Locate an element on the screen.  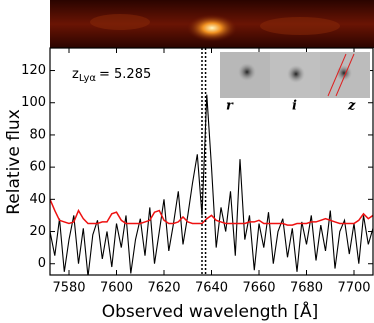
y-tick-label: 20 is located at coordinates (37, 231).